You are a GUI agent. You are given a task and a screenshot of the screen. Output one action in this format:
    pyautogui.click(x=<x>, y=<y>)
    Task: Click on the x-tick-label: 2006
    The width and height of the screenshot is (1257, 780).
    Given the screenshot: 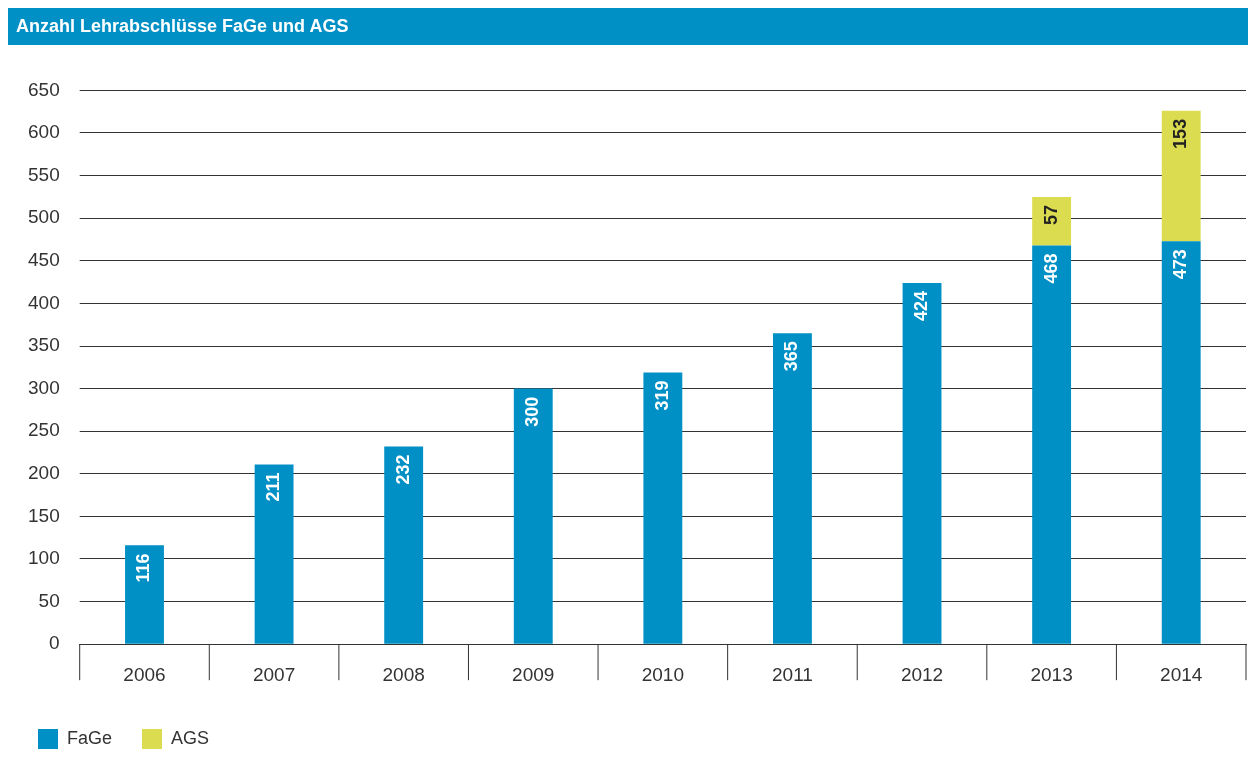 What is the action you would take?
    pyautogui.click(x=144, y=674)
    